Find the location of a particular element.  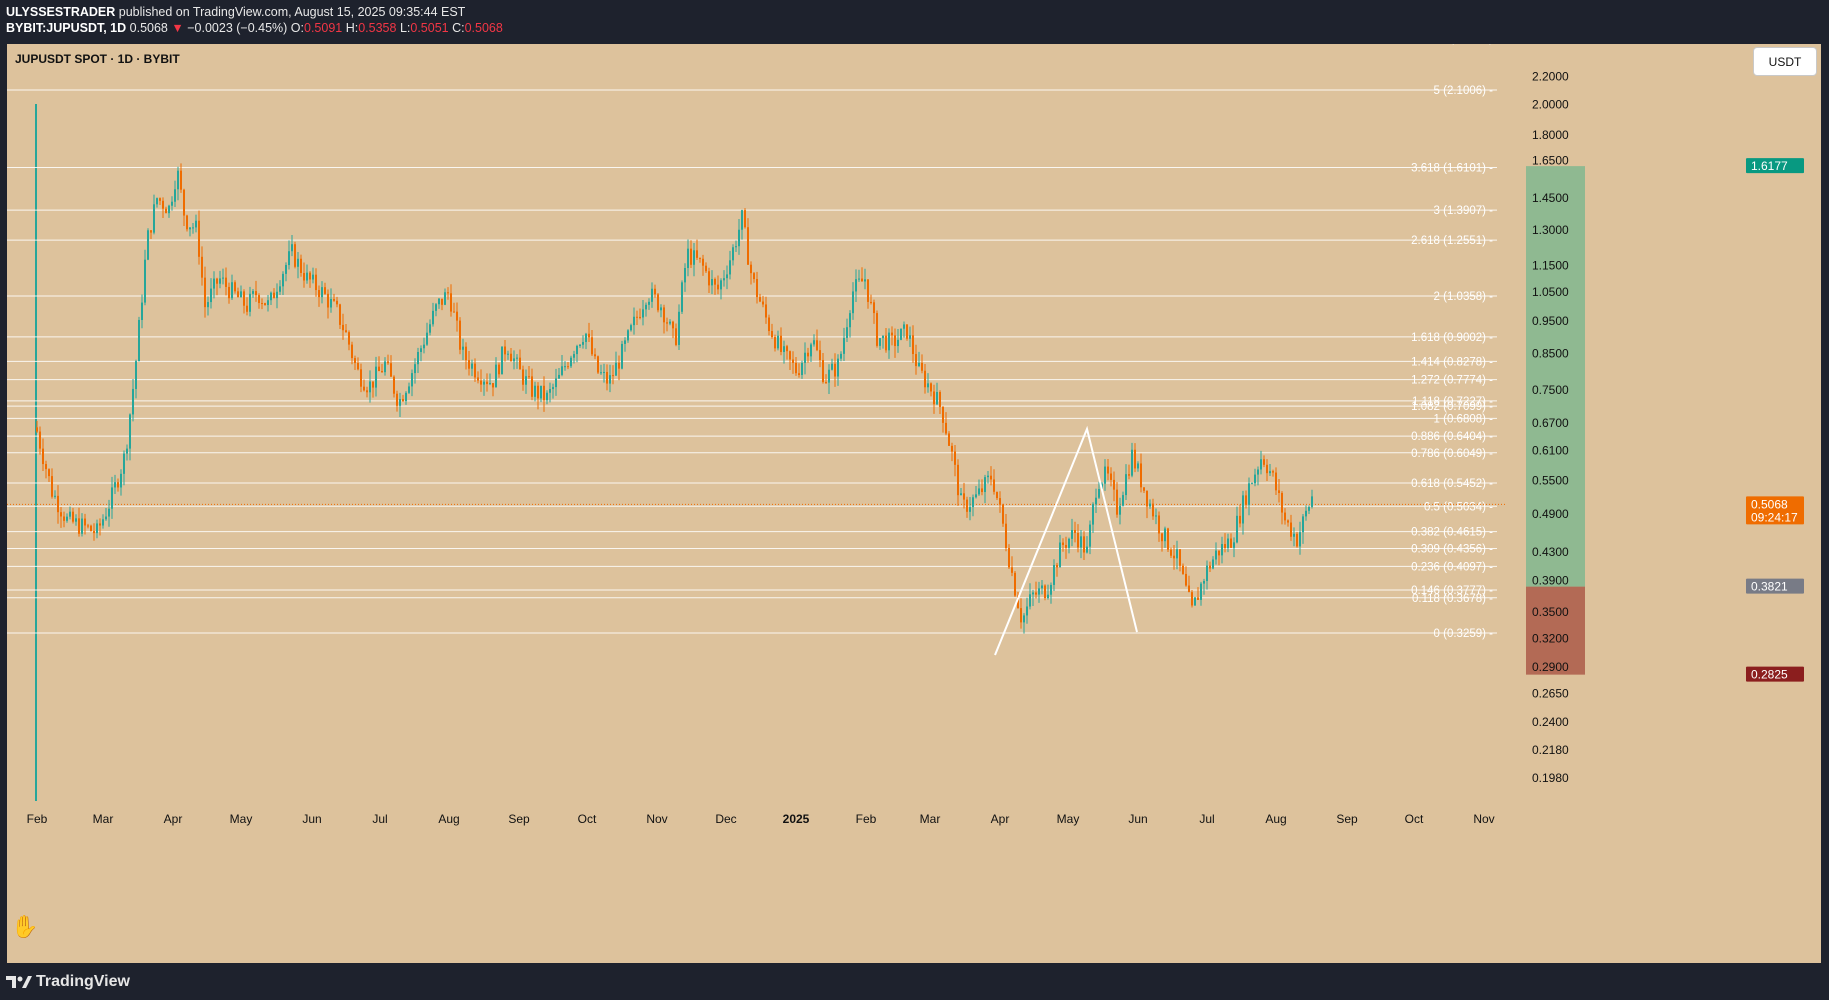

currency-button: USDT is located at coordinates (1785, 61).